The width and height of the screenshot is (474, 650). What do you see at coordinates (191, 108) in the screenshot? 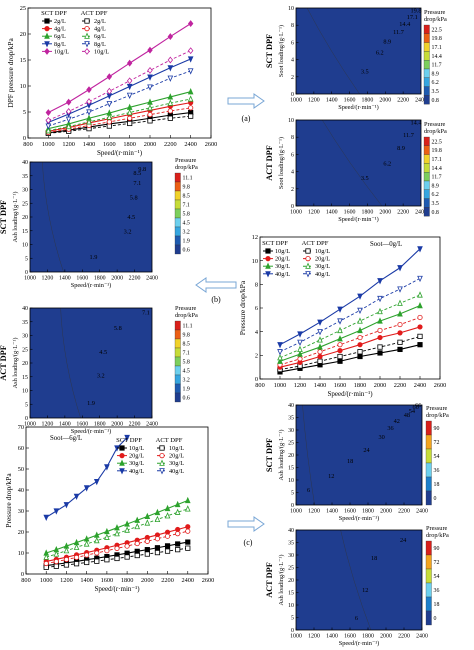
I see `point-act-4g/L` at bounding box center [191, 108].